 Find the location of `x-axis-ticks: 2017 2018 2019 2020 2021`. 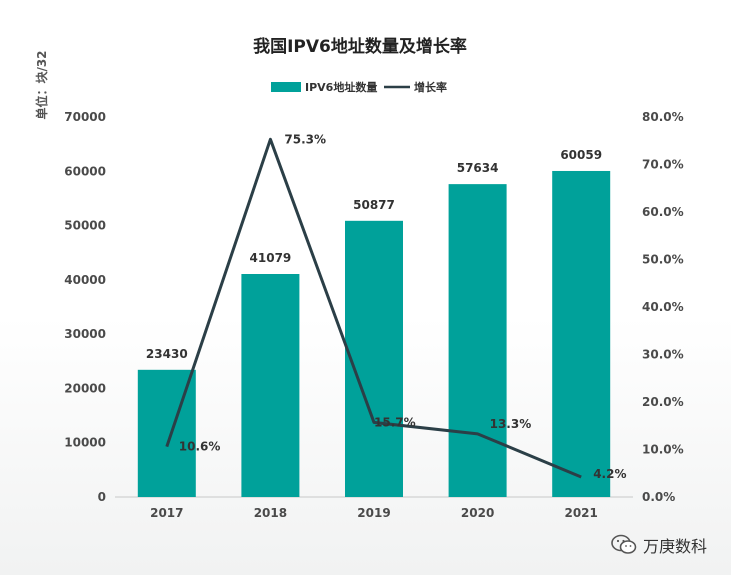

x-axis-ticks: 2017 2018 2019 2020 2021 is located at coordinates (374, 513).